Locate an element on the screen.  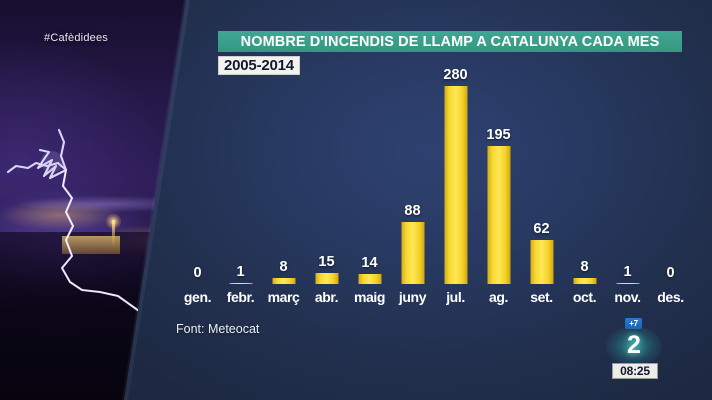
on-screen-clock: 08:25 is located at coordinates (635, 371).